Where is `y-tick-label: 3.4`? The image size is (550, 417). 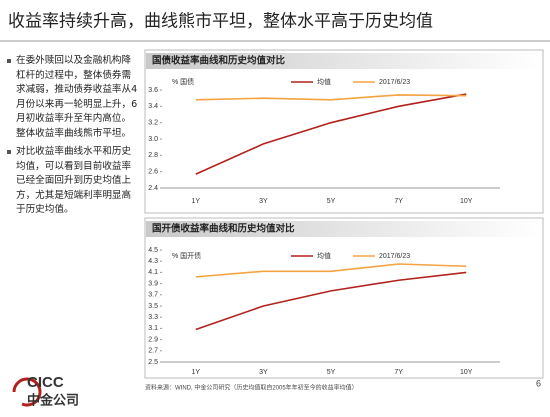
y-tick-label: 3.4 is located at coordinates (153, 106).